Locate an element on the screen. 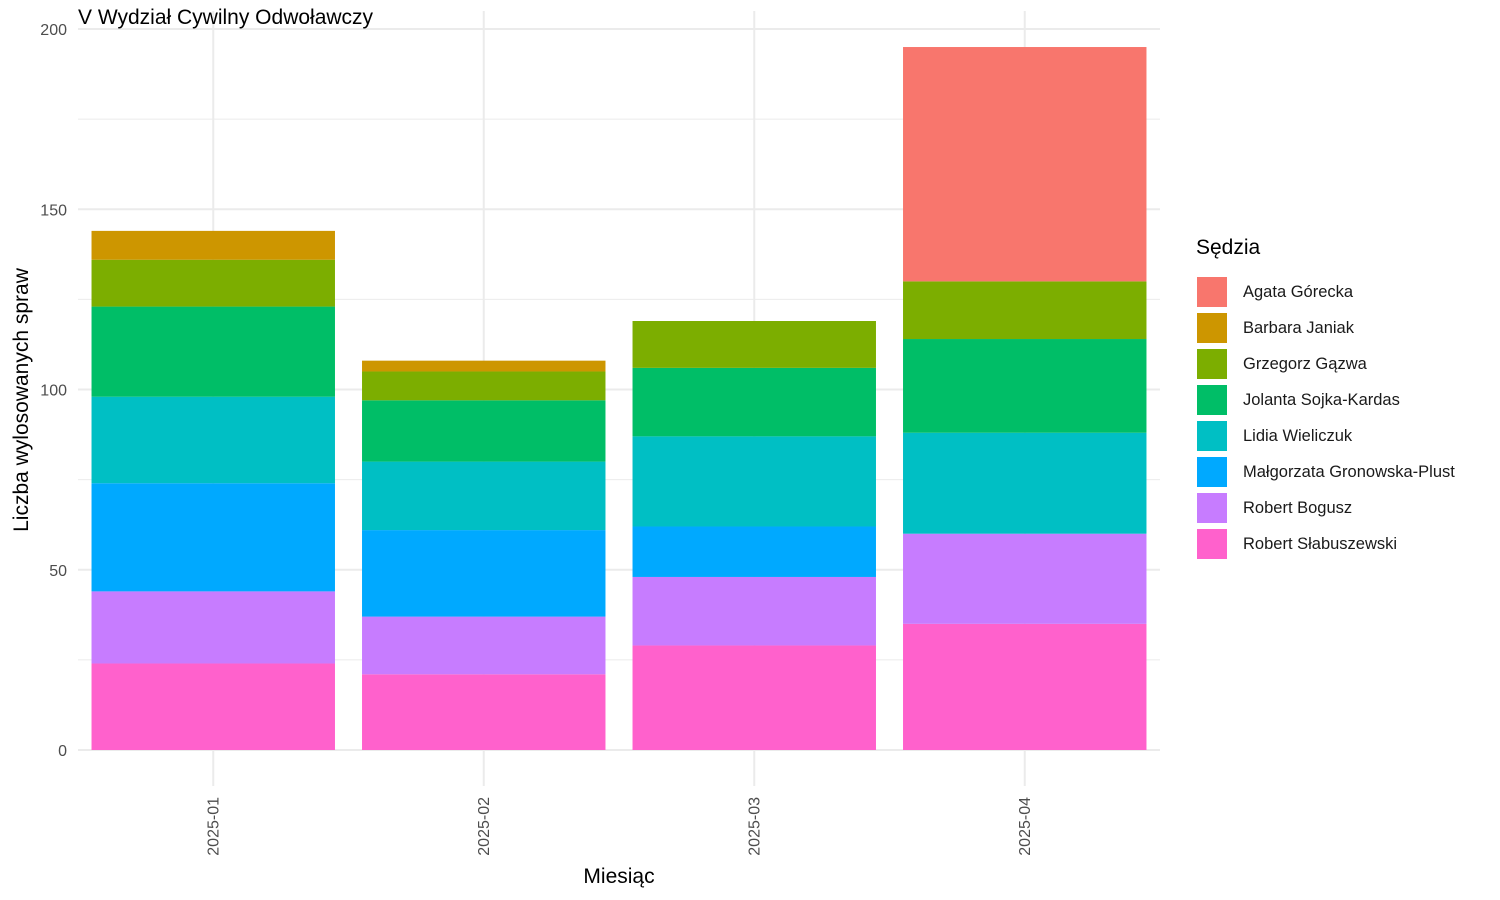  x-tick-label: 2025-02 is located at coordinates (484, 826).